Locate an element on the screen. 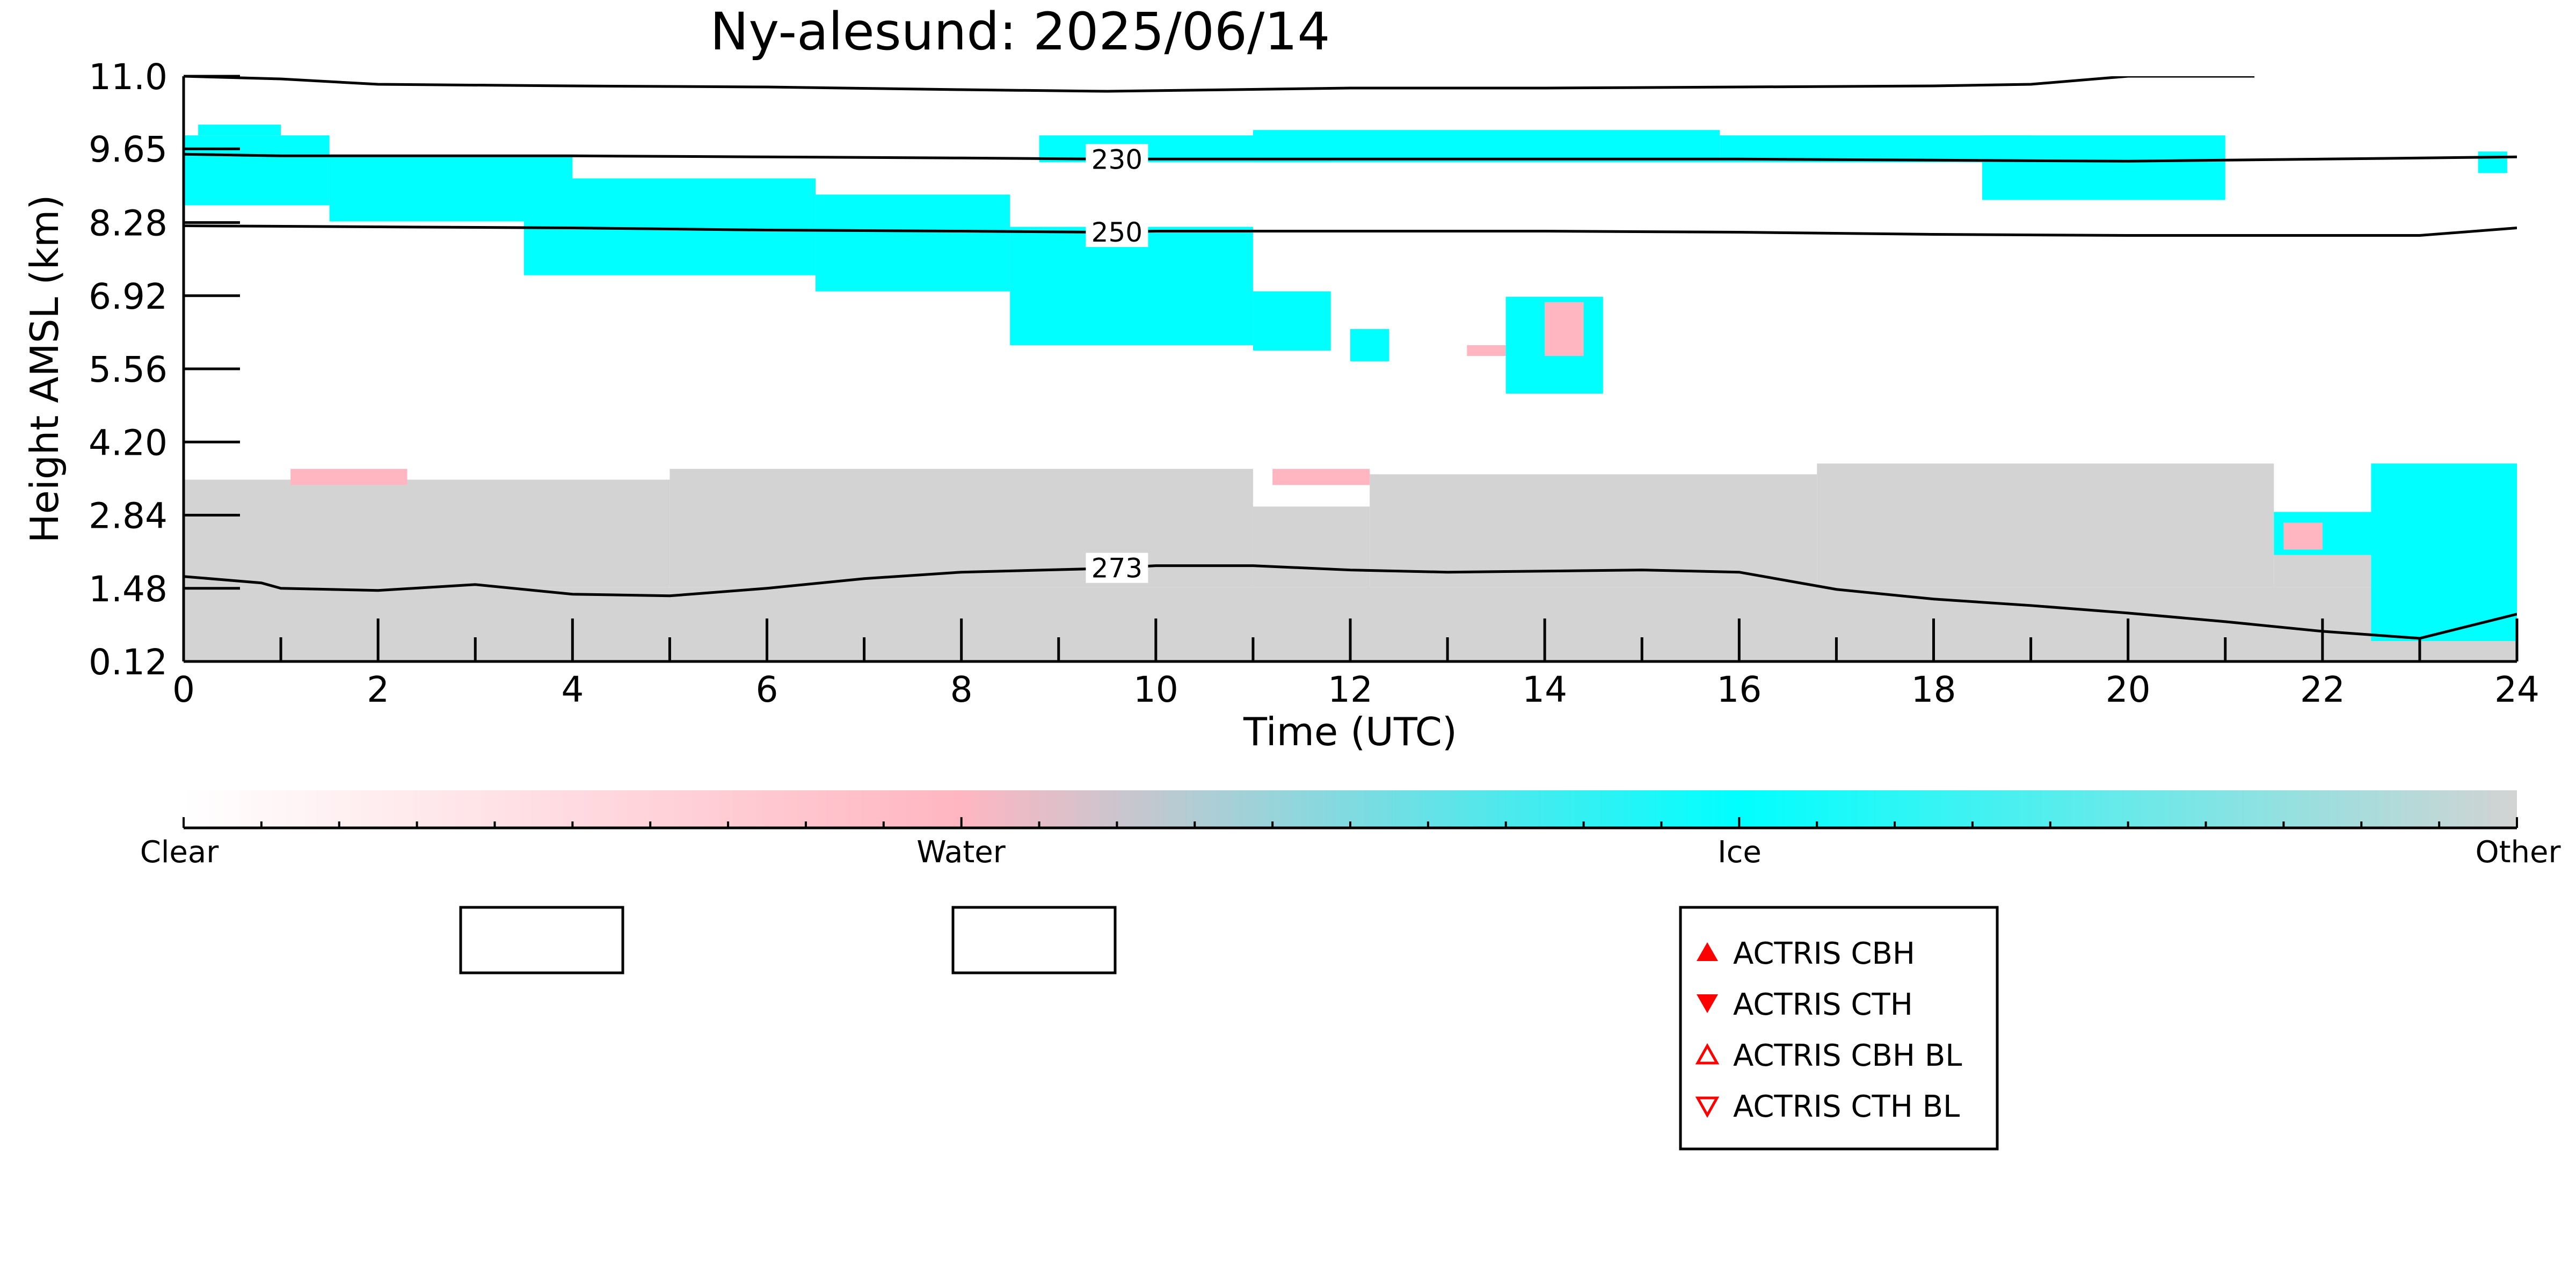 Image resolution: width=2576 pixels, height=1288 pixels. colorbar-ticks is located at coordinates (1350, 822).